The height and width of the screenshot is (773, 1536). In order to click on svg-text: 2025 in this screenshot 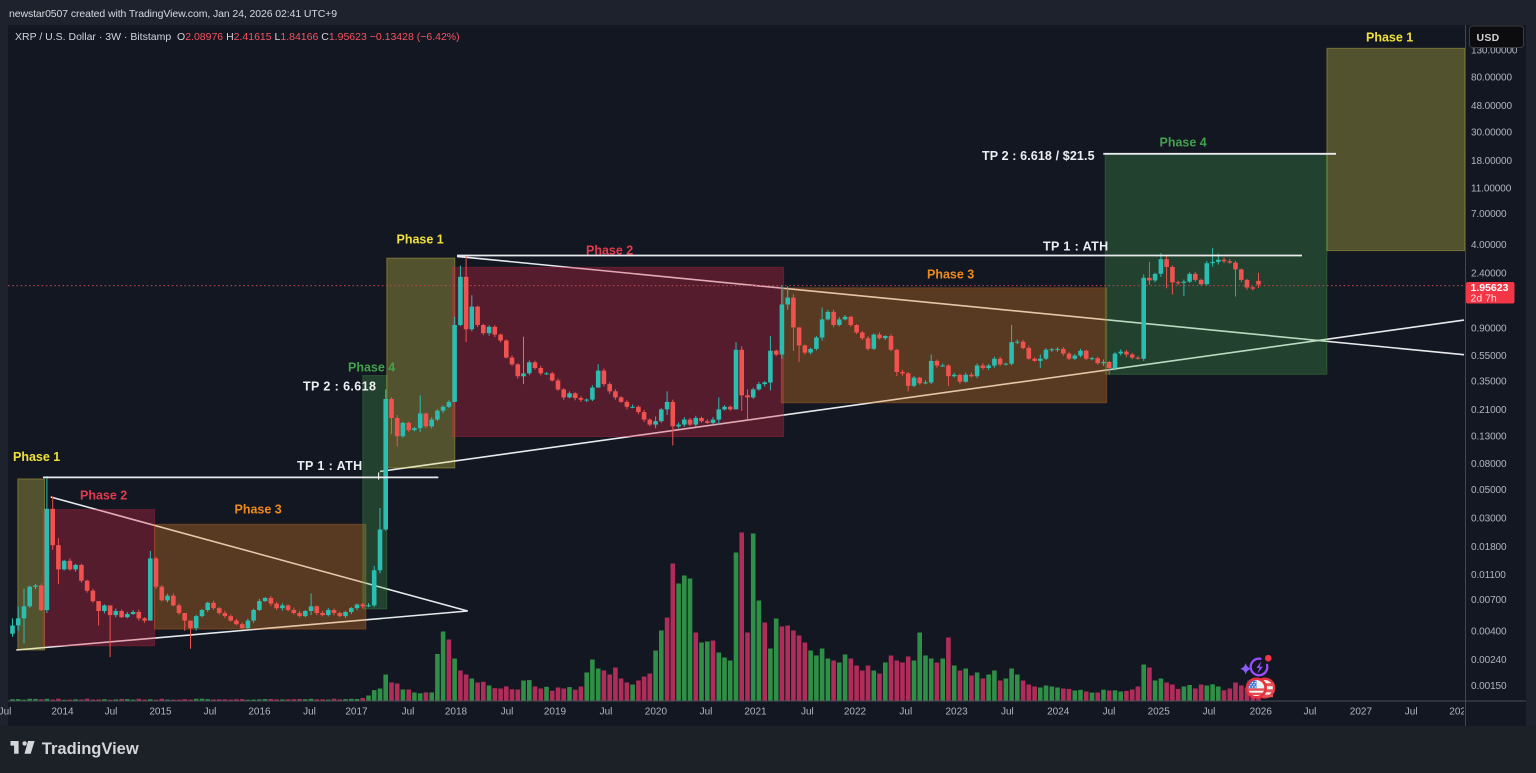, I will do `click(1159, 712)`.